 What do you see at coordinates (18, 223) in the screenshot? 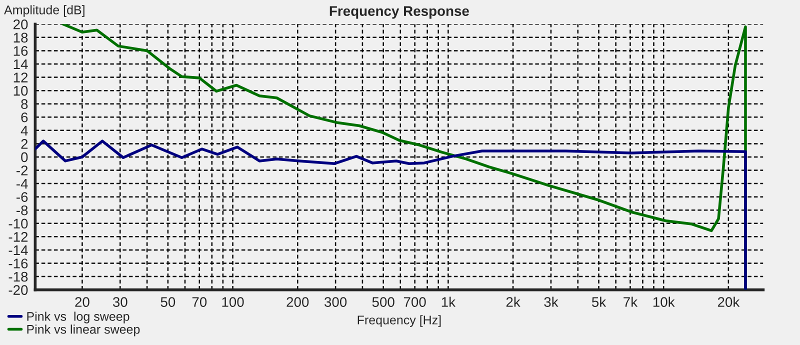
I see `y-tick-label: -10` at bounding box center [18, 223].